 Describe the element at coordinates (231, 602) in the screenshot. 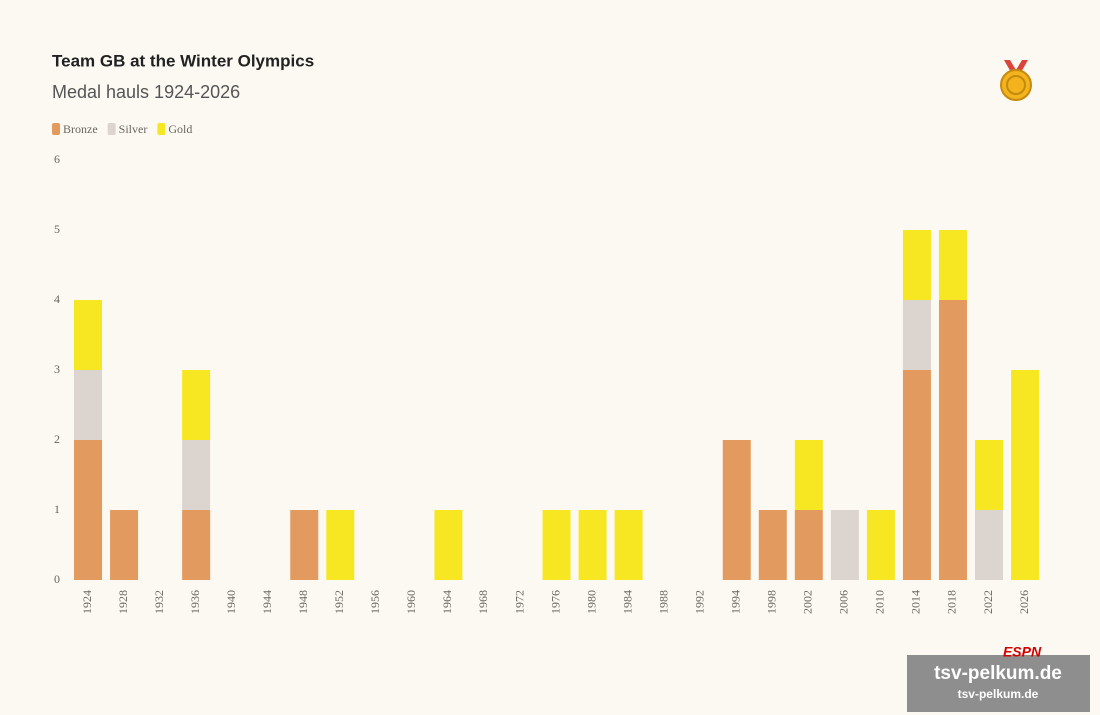

I see `x-tick-label: 1940` at that location.